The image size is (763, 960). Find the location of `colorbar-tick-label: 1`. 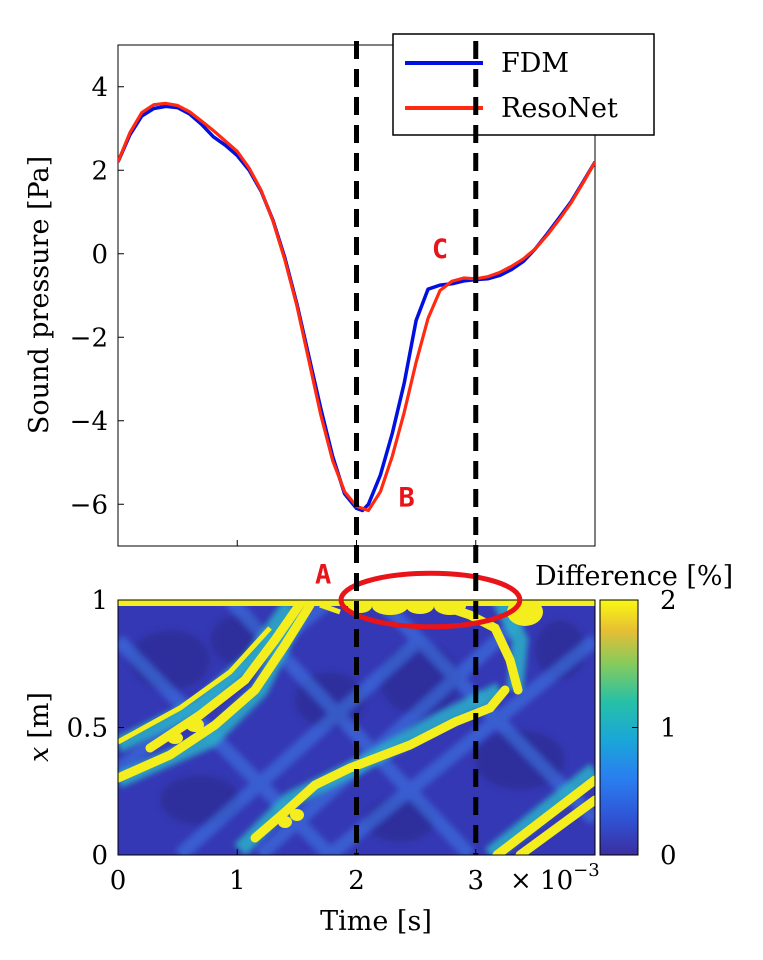

colorbar-tick-label: 1 is located at coordinates (668, 729).